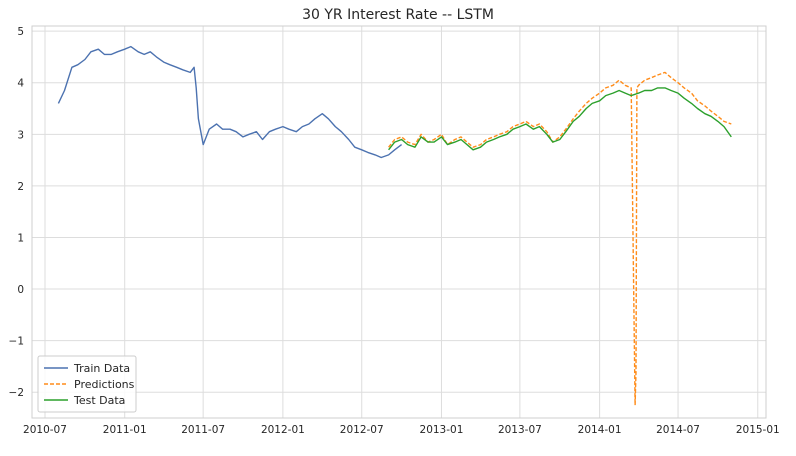 The image size is (796, 456). Describe the element at coordinates (99, 400) in the screenshot. I see `legend-label-test-data: Test Data` at that location.